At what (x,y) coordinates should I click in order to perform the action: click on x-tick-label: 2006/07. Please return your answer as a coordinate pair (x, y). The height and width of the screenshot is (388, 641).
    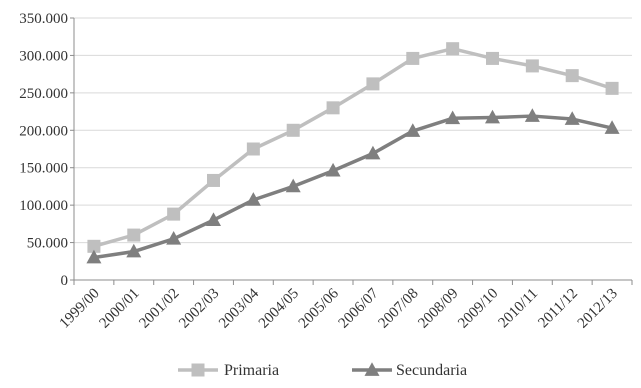
    Looking at the image, I should click on (359, 308).